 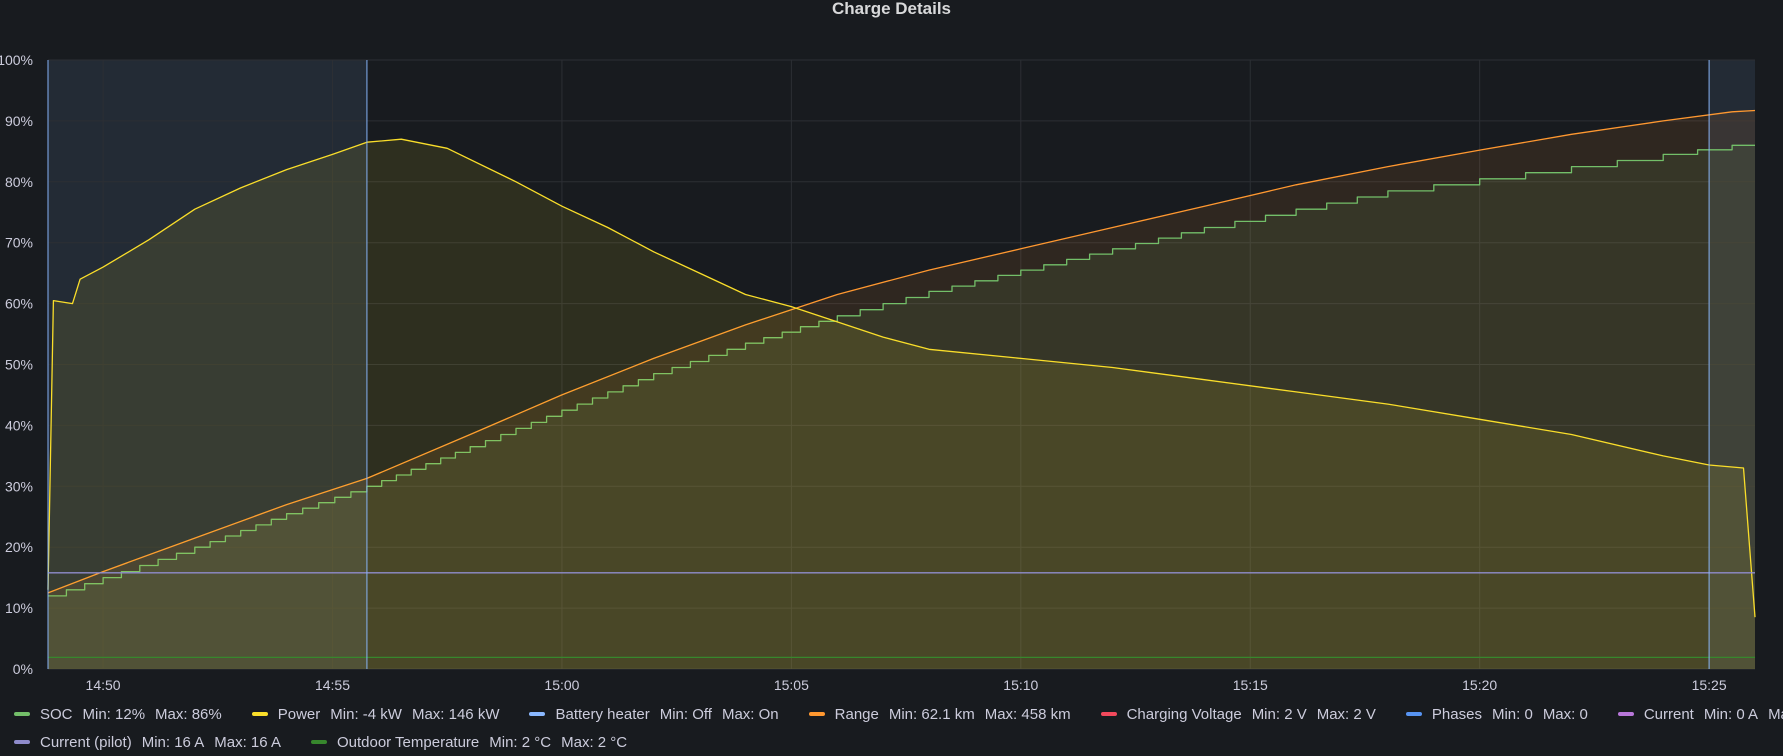 I want to click on legend-name: Power, so click(x=299, y=714).